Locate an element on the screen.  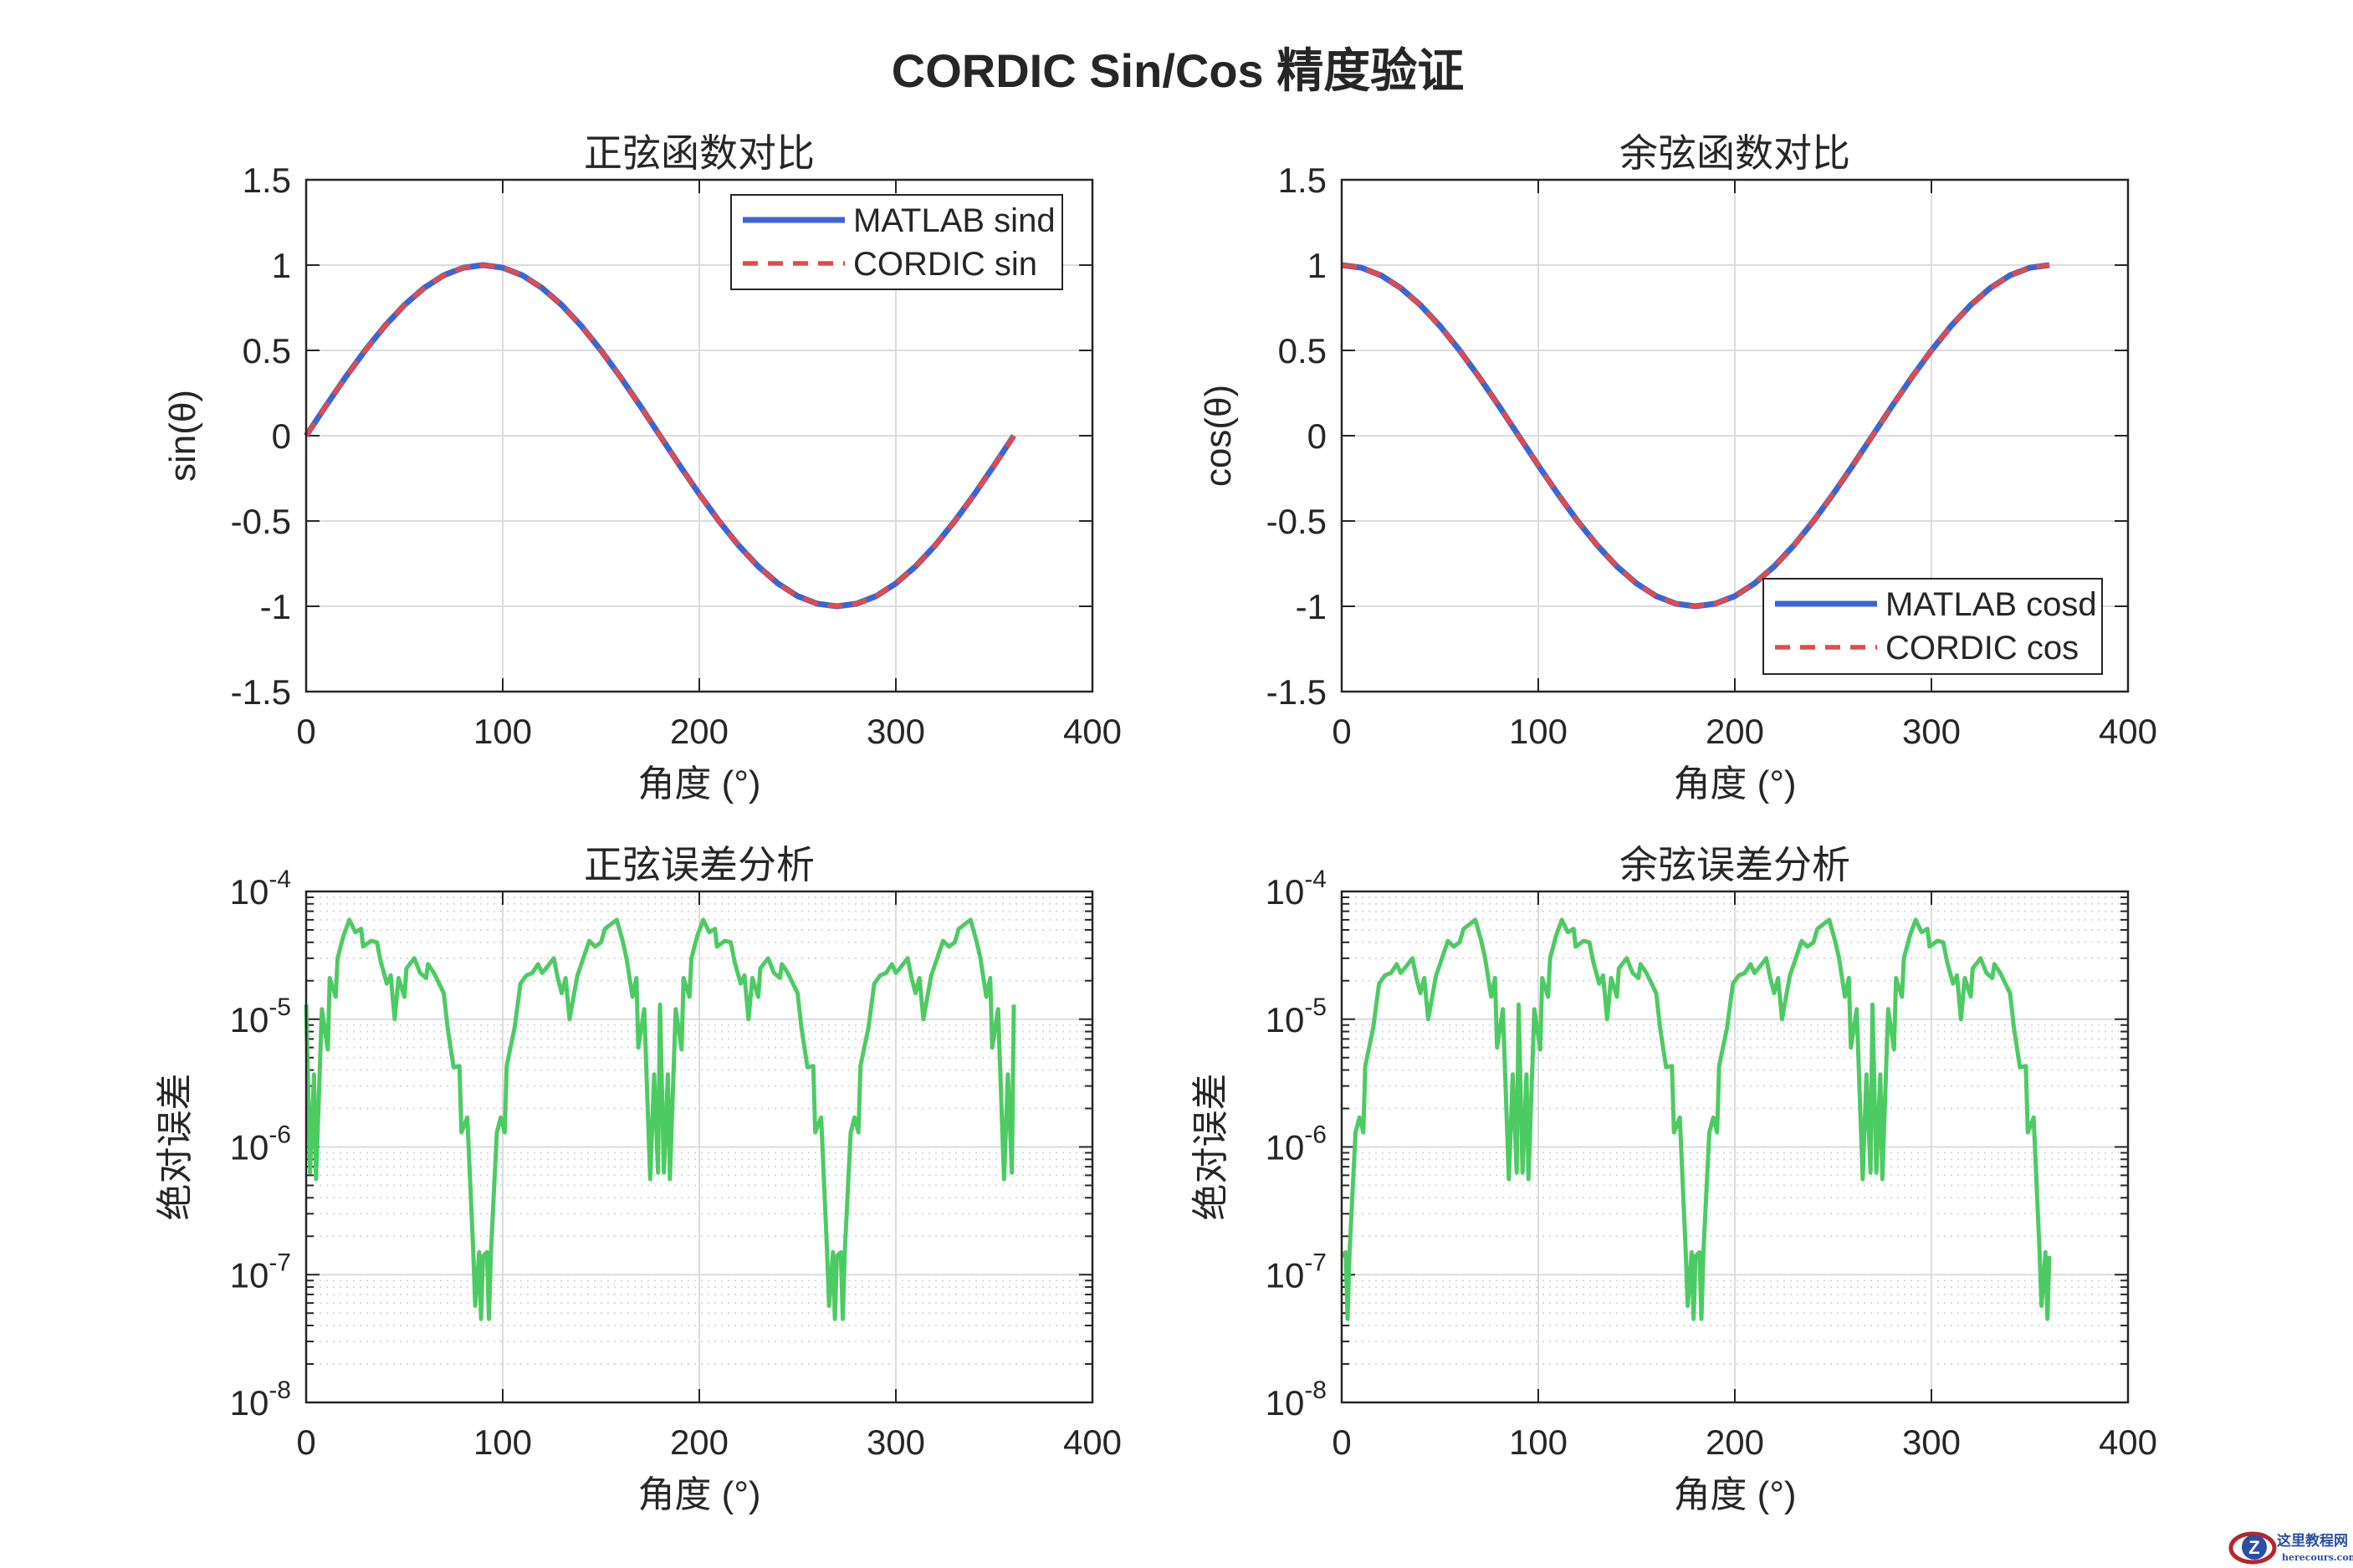
legend: MATLAB sind CORDIC sin is located at coordinates (896, 242).